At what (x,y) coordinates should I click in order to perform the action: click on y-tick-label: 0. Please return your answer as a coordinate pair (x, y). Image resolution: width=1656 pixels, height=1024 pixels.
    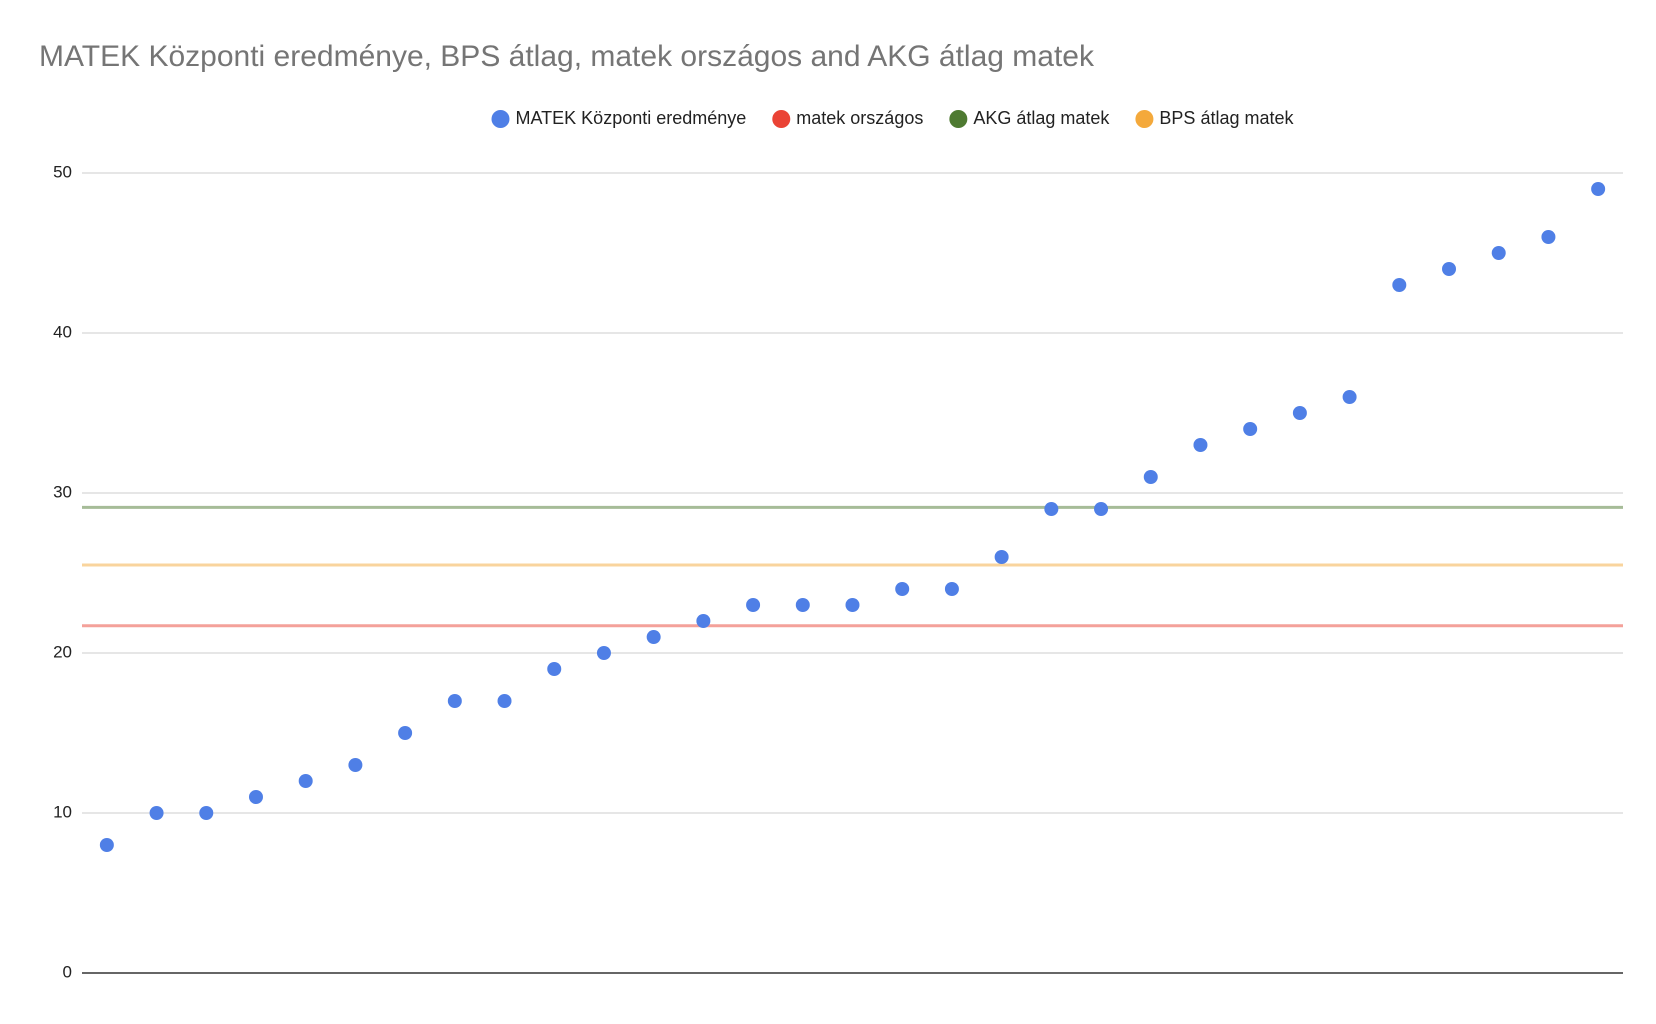
    Looking at the image, I should click on (67, 971).